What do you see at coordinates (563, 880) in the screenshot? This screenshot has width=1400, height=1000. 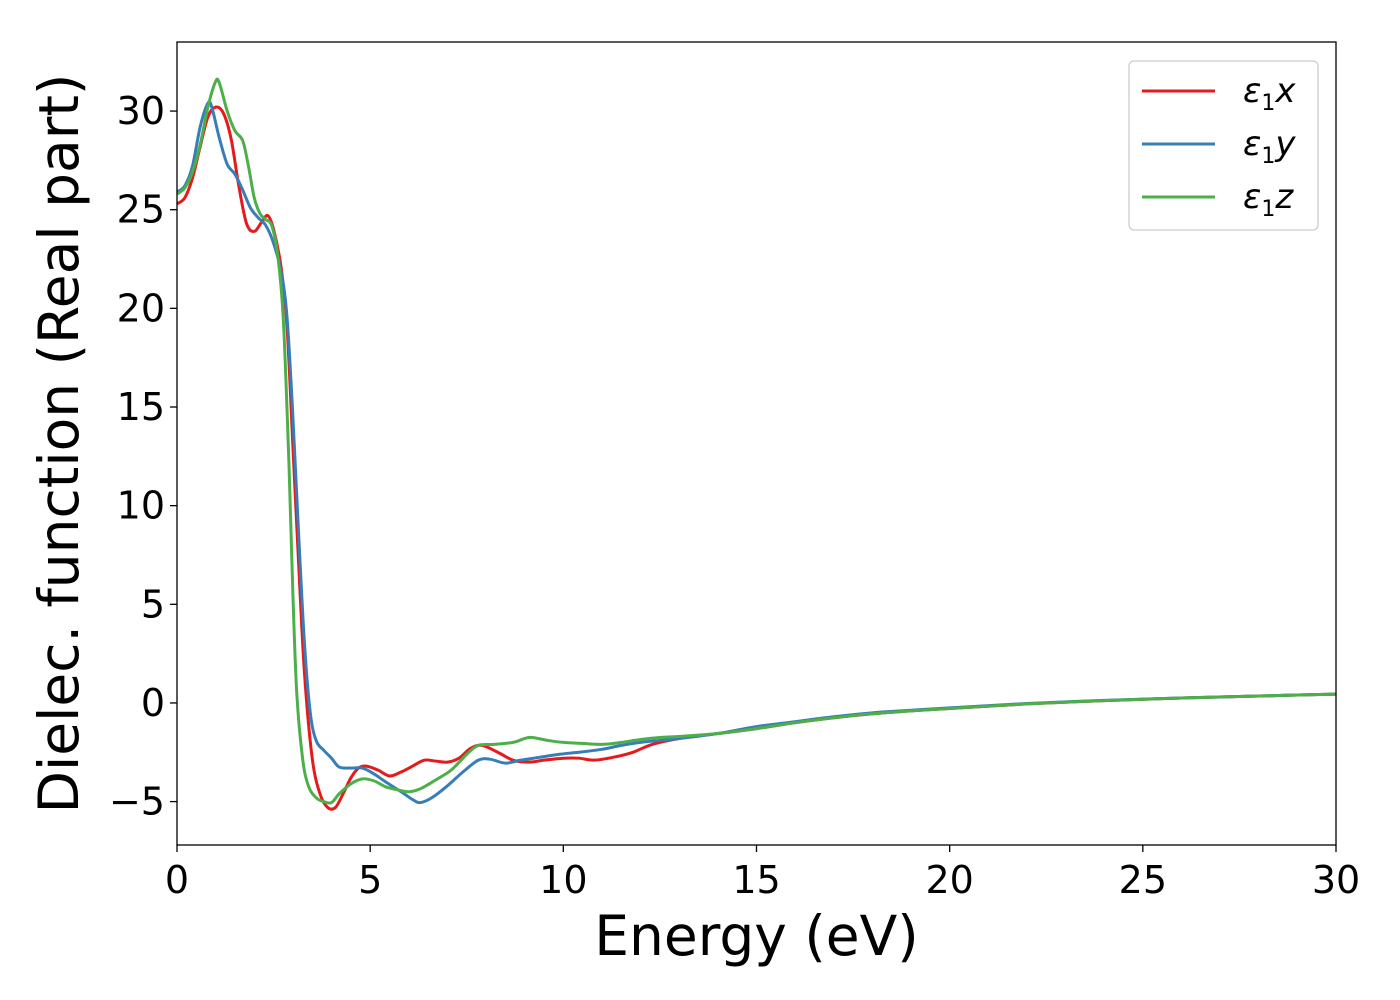 I see `x-tick-label: 10` at bounding box center [563, 880].